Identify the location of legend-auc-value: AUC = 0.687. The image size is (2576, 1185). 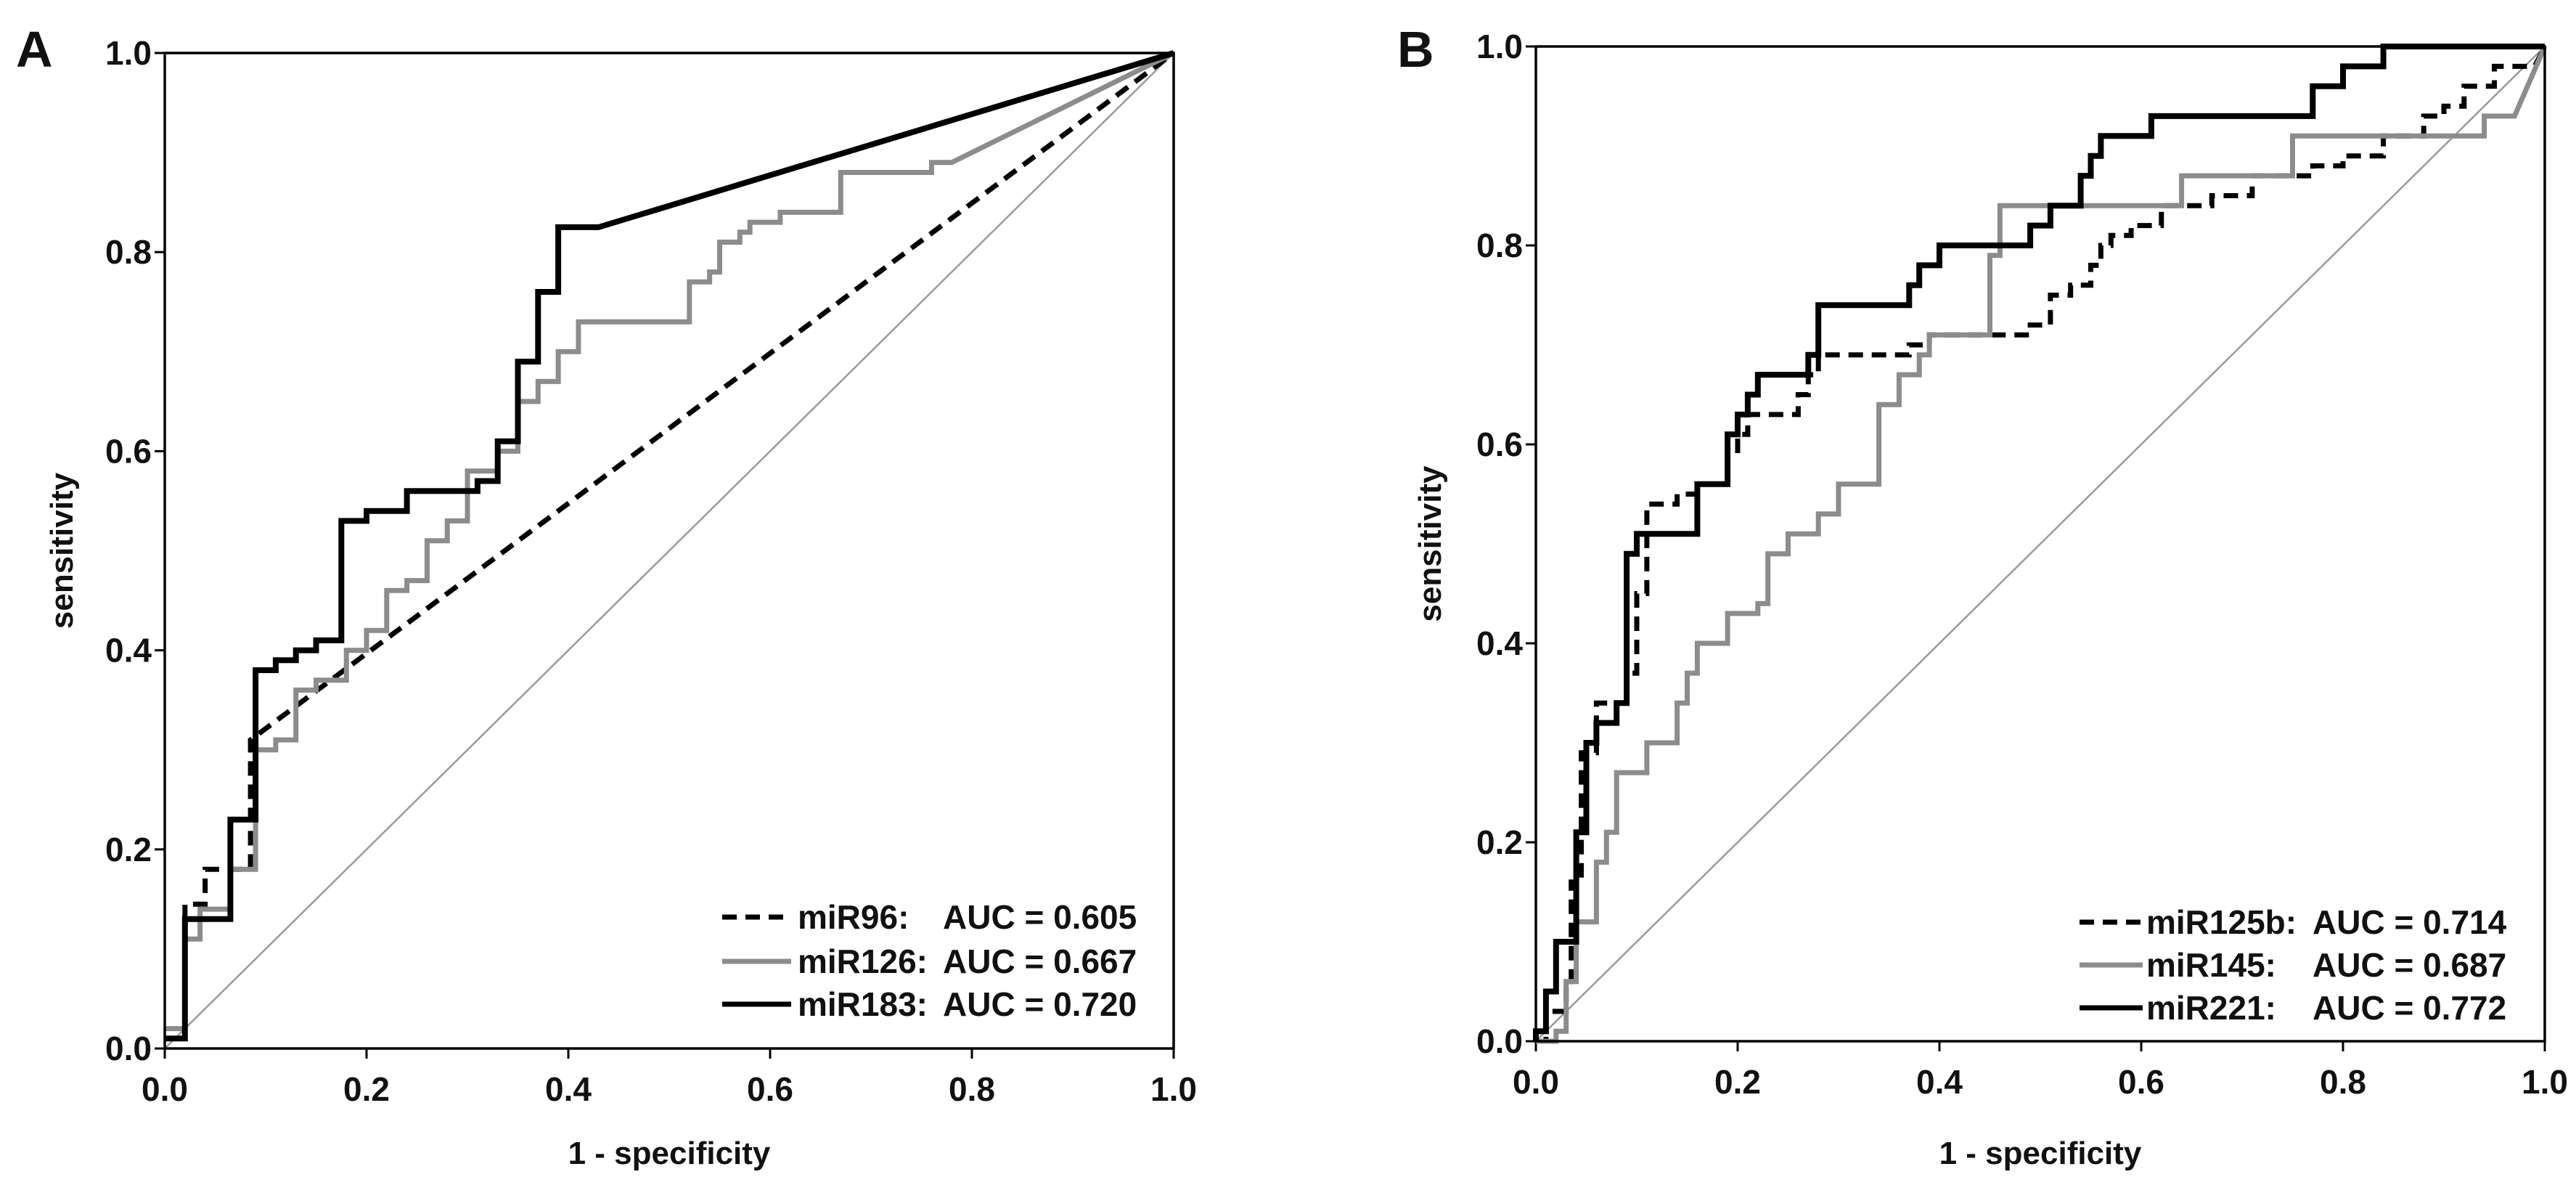
(2410, 965).